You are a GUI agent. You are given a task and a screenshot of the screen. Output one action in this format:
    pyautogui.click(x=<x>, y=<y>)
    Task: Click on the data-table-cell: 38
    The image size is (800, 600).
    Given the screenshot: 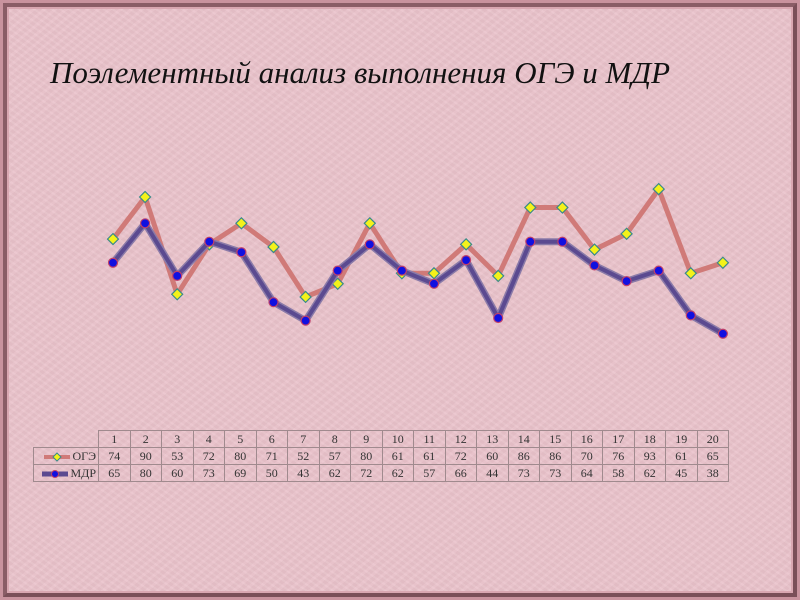 What is the action you would take?
    pyautogui.click(x=712, y=473)
    